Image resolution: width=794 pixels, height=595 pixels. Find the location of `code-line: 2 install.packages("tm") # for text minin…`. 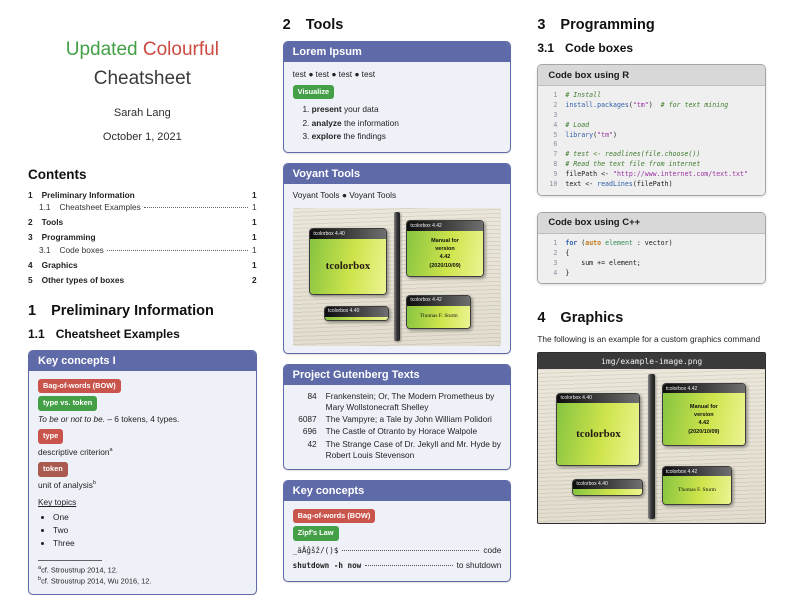

code-line: 2 install.packages("tm") # for text minin… is located at coordinates (651, 106).